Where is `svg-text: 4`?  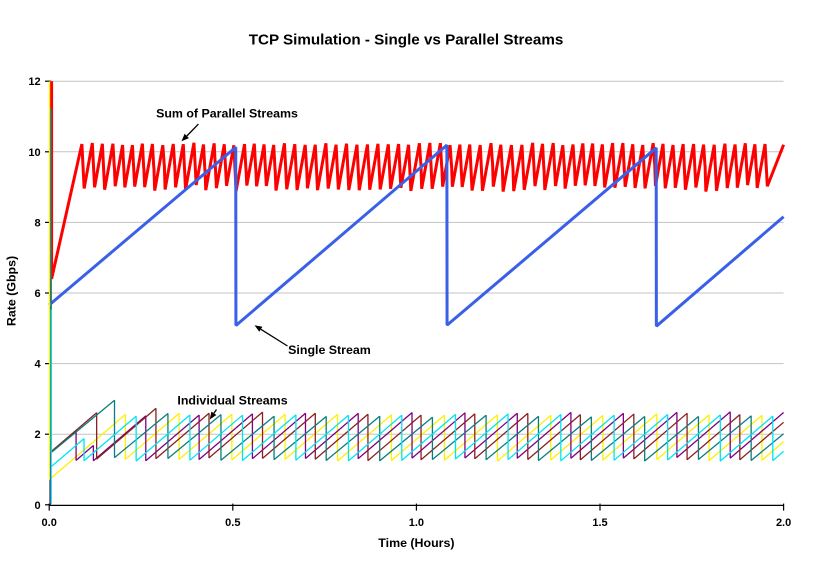
svg-text: 4 is located at coordinates (37, 365).